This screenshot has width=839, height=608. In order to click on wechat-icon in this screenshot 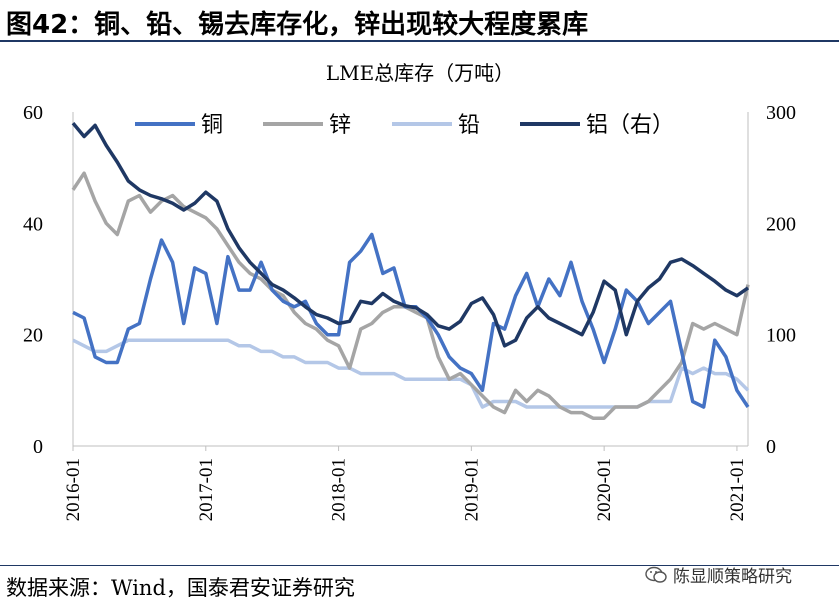, I will do `click(656, 574)`.